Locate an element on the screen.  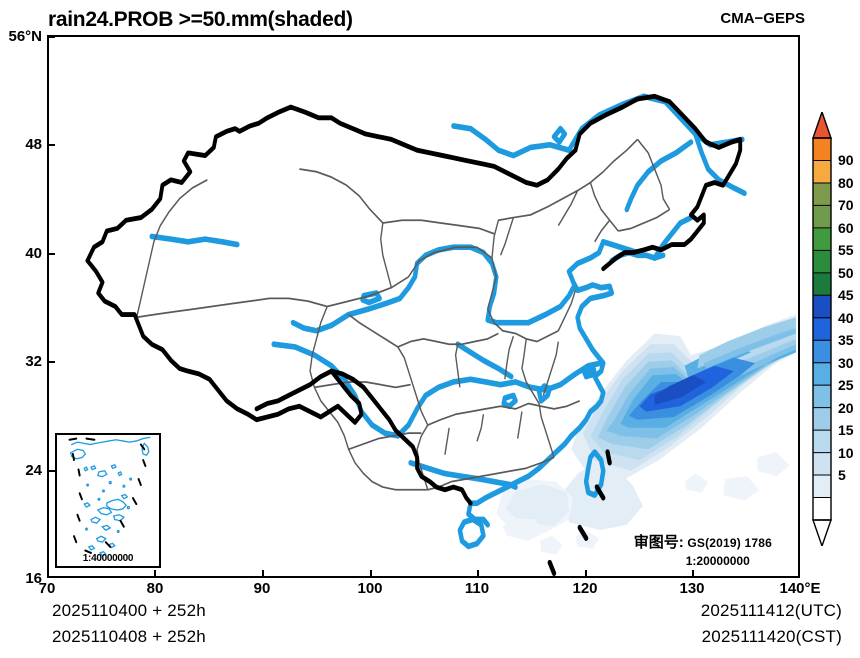
colorbar-label-80: 80 is located at coordinates (846, 182).